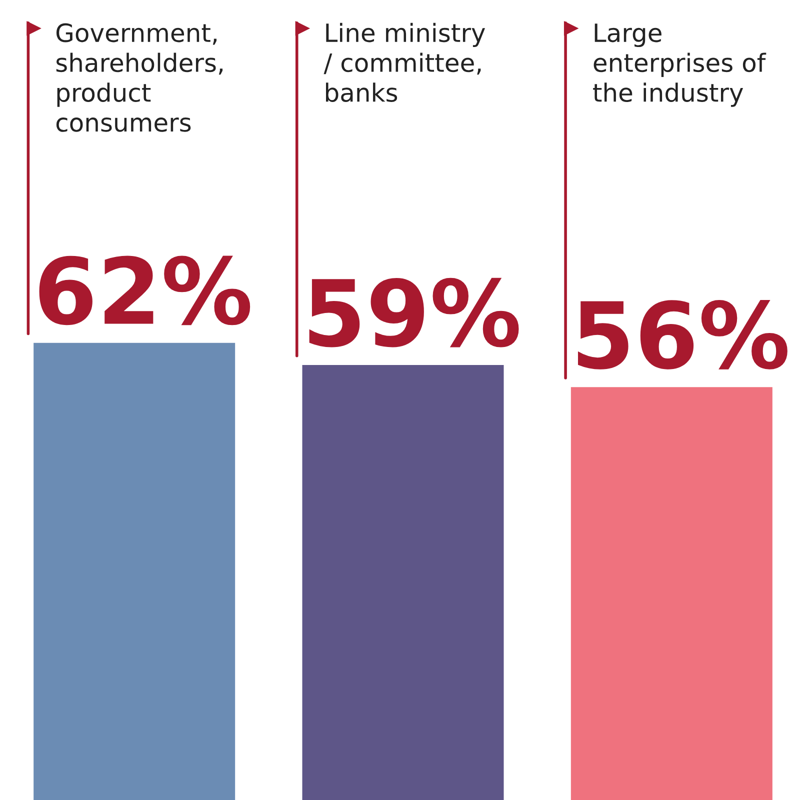 The height and width of the screenshot is (800, 806). I want to click on data-label: 62%, so click(144, 291).